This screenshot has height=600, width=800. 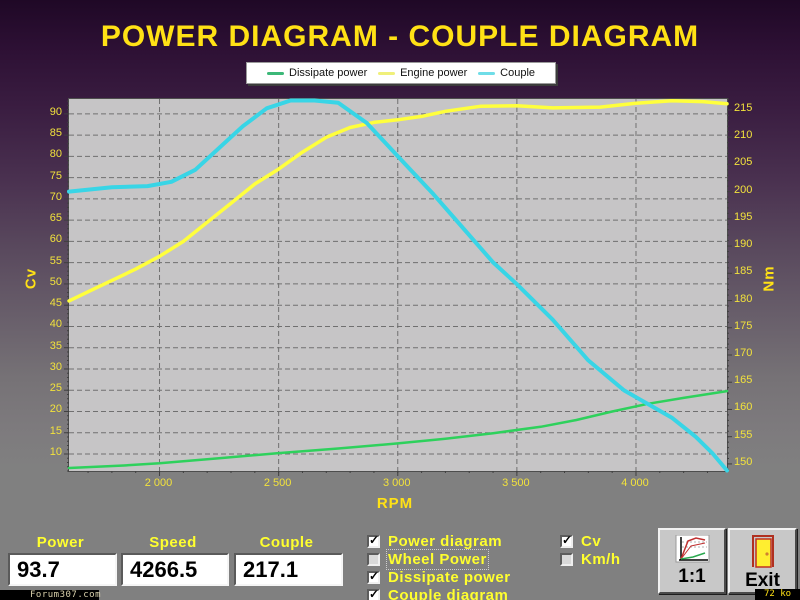 I want to click on legend-item: Engine power, so click(x=422, y=73).